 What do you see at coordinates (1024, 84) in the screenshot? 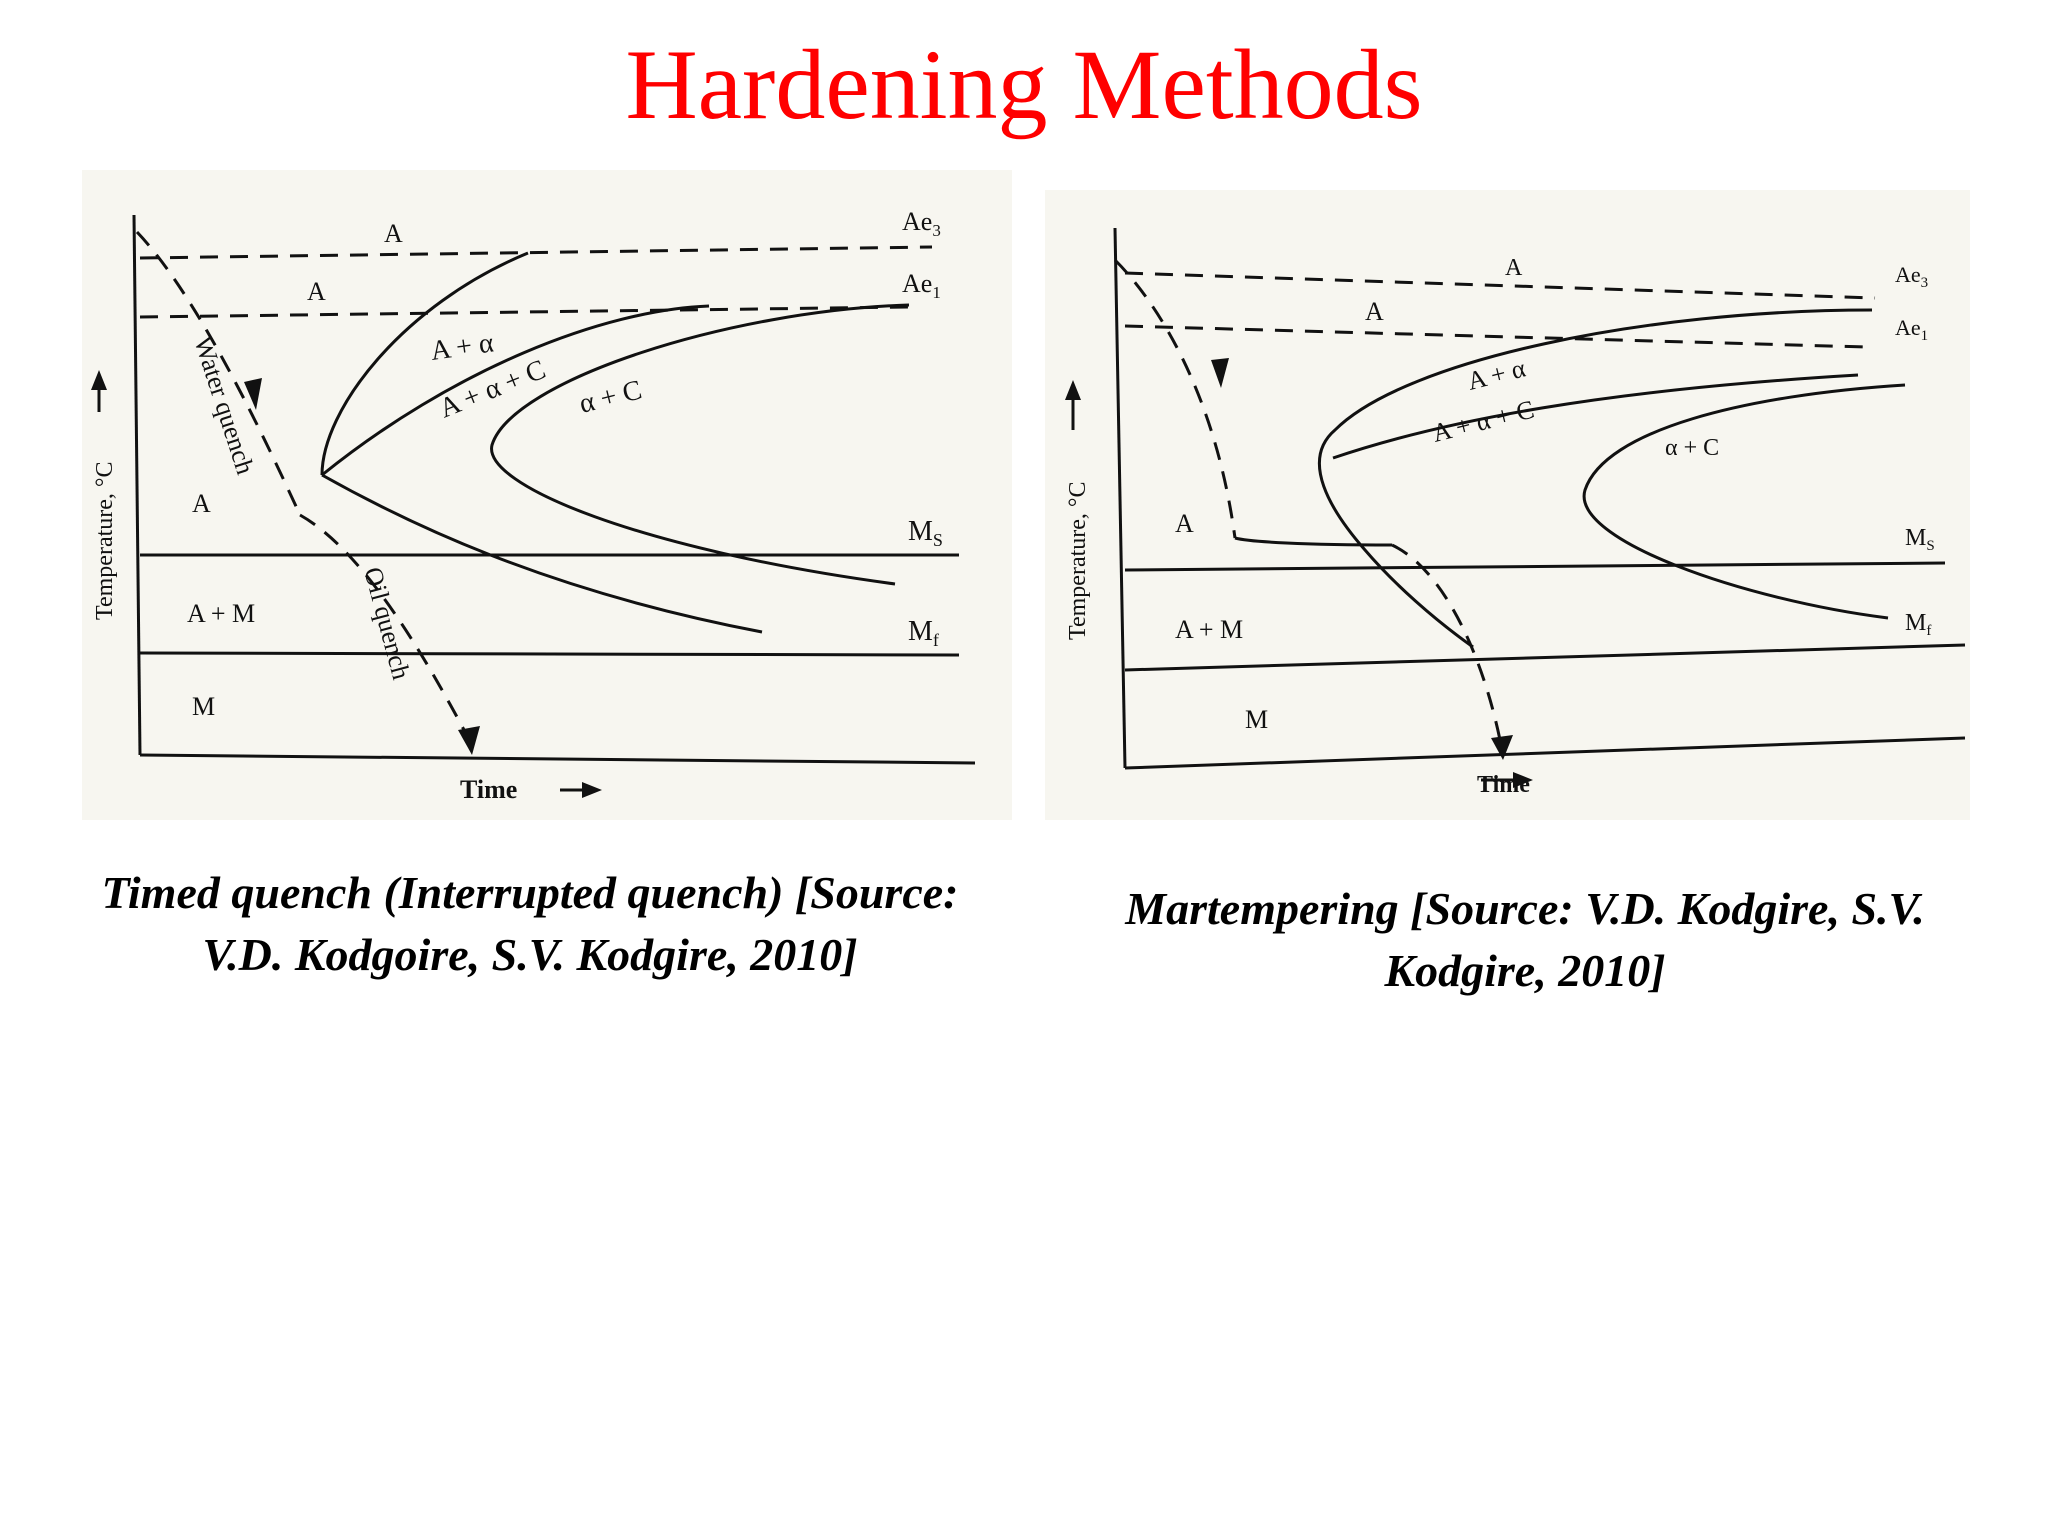
I see `slide-title: Hardening Methods` at bounding box center [1024, 84].